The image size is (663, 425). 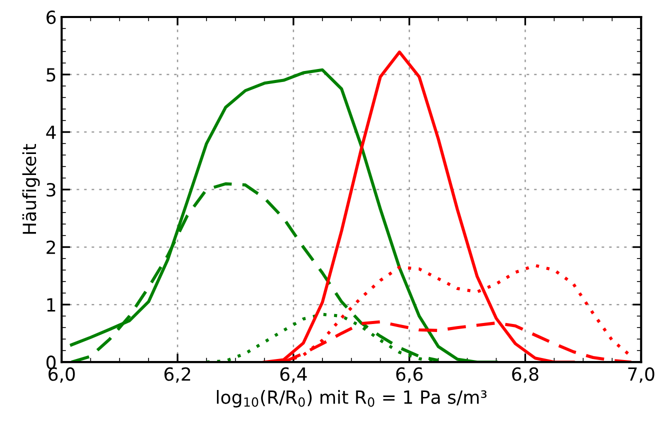 What do you see at coordinates (51, 305) in the screenshot?
I see `y-tick-label: 1` at bounding box center [51, 305].